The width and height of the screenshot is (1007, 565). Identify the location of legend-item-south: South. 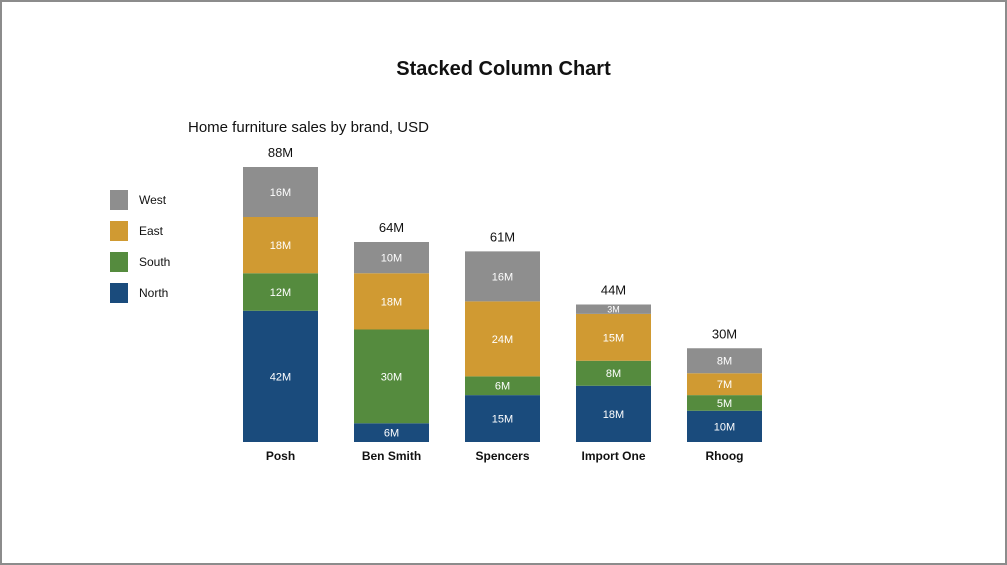
(170, 262).